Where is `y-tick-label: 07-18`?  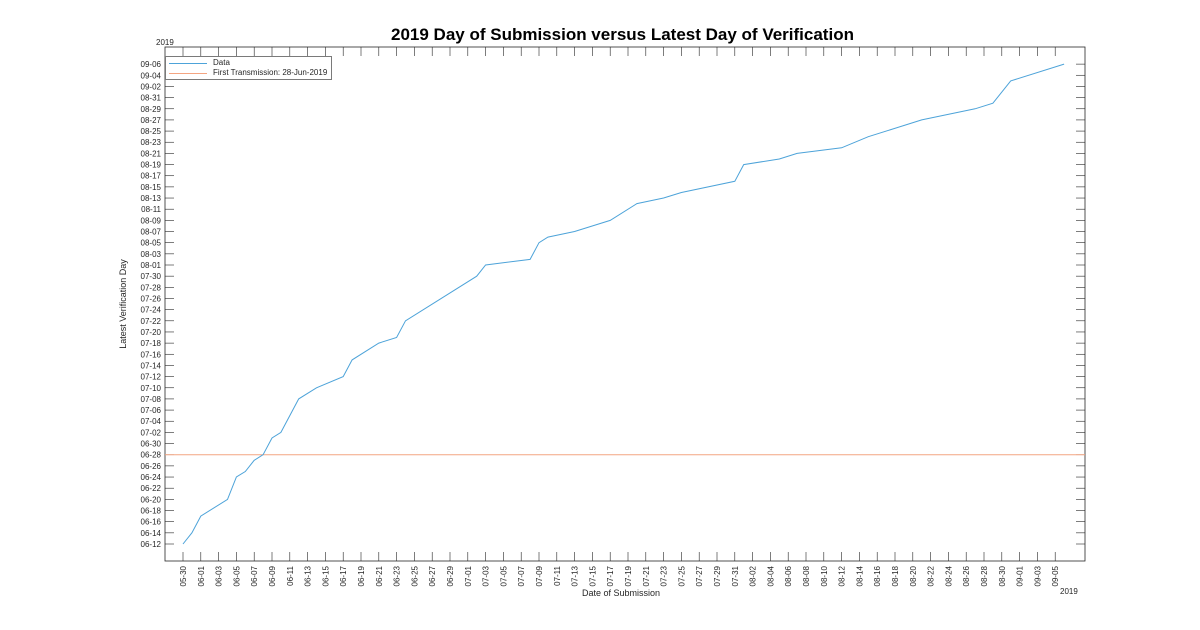
y-tick-label: 07-18 is located at coordinates (151, 343).